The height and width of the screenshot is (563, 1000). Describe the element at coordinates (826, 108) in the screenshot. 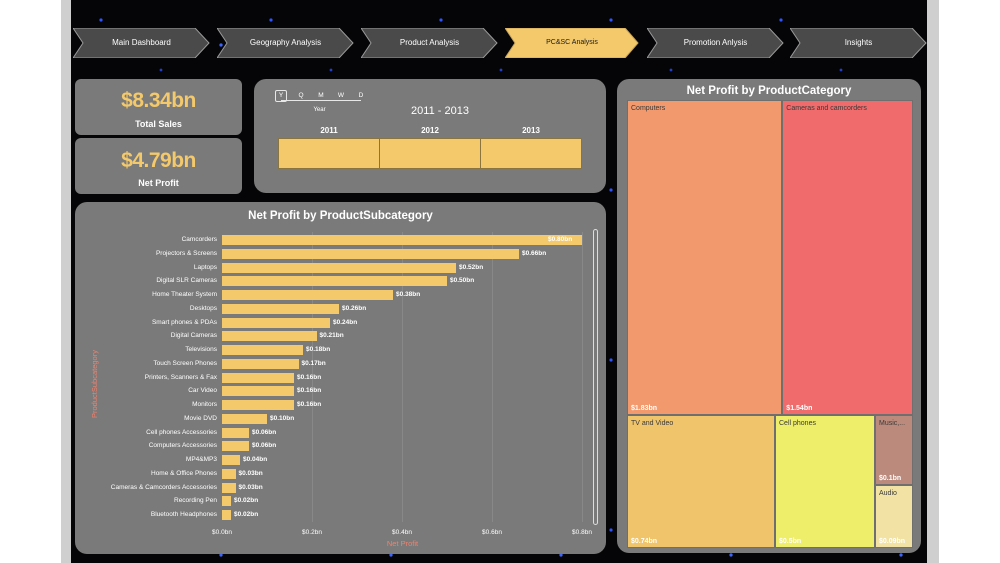

I see `tile-category-label: Cameras and camcorders` at that location.